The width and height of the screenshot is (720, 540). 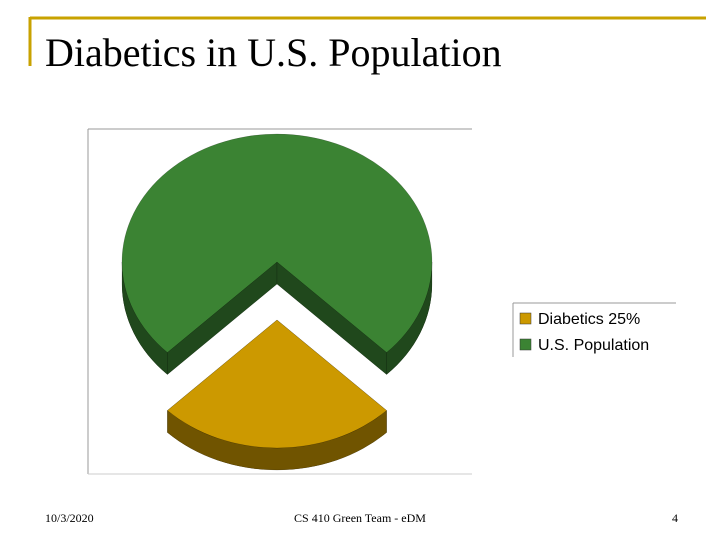 I want to click on legend-label: U.S. Population, so click(x=593, y=345).